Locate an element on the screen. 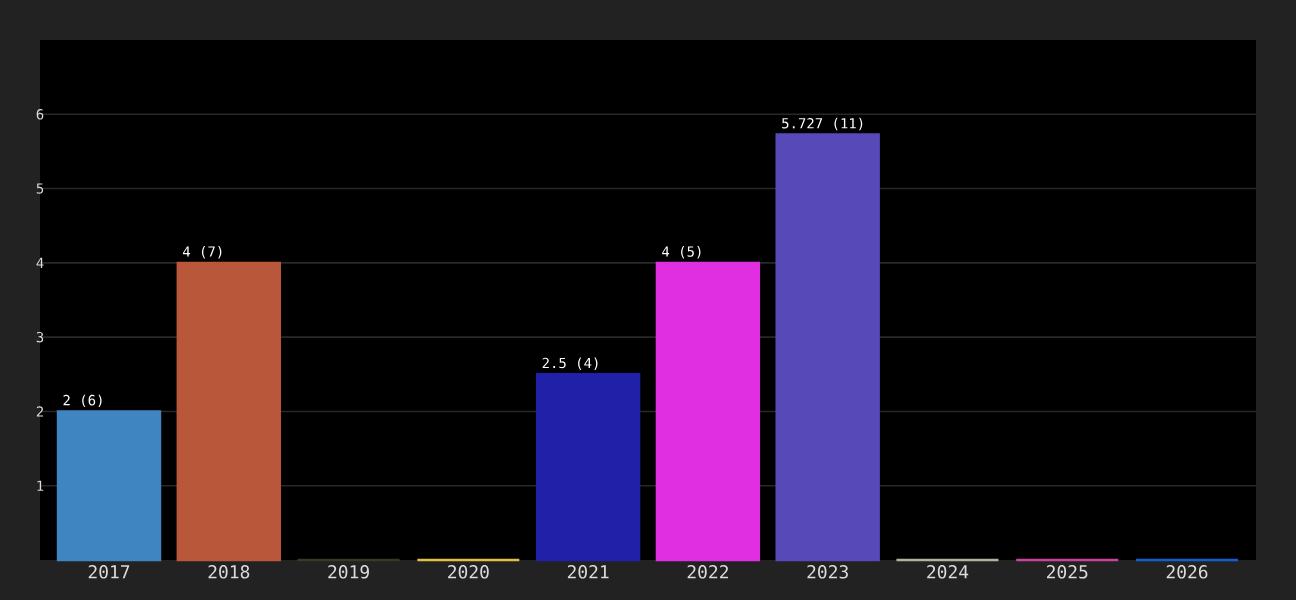 The width and height of the screenshot is (1296, 600). x-tick-label: 2021 is located at coordinates (588, 572).